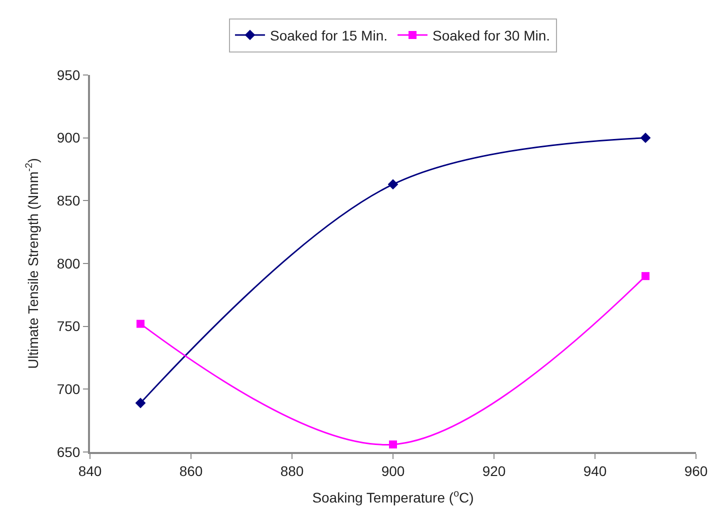  I want to click on x-tick-label: 860, so click(191, 470).